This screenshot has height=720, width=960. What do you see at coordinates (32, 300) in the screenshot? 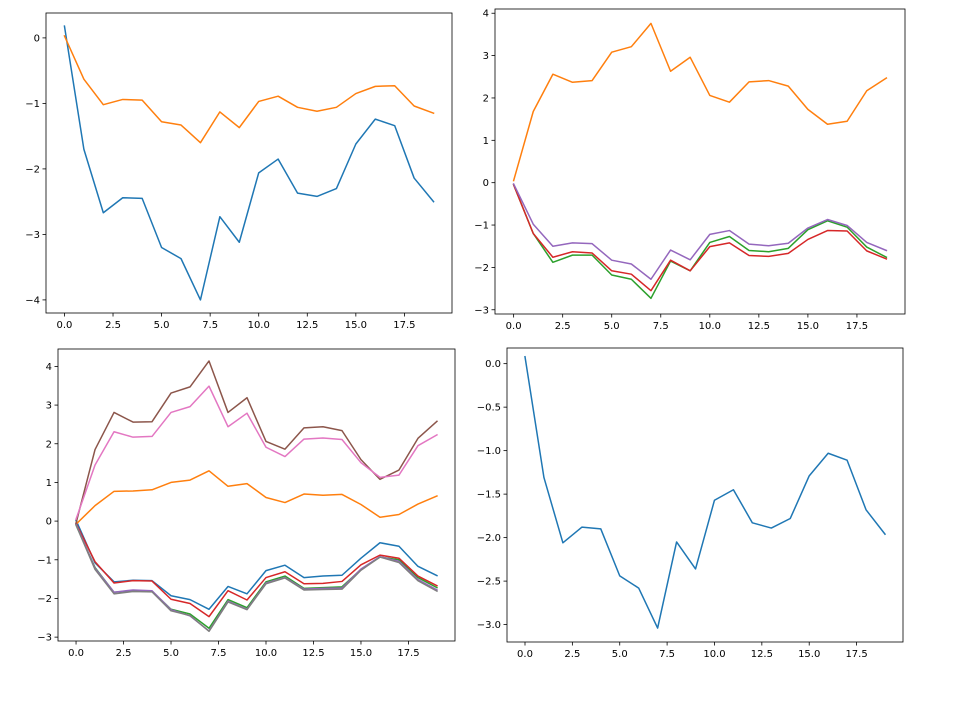
I see `y-tick-label: −4` at bounding box center [32, 300].